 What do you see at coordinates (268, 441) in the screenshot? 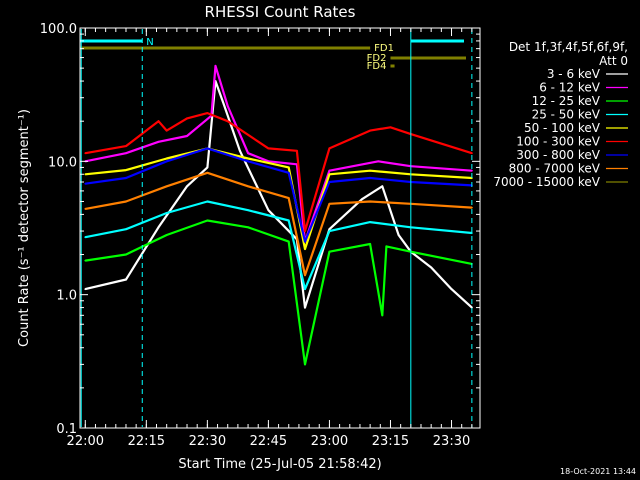
I see `x-tick-label: 22:45` at bounding box center [268, 441].